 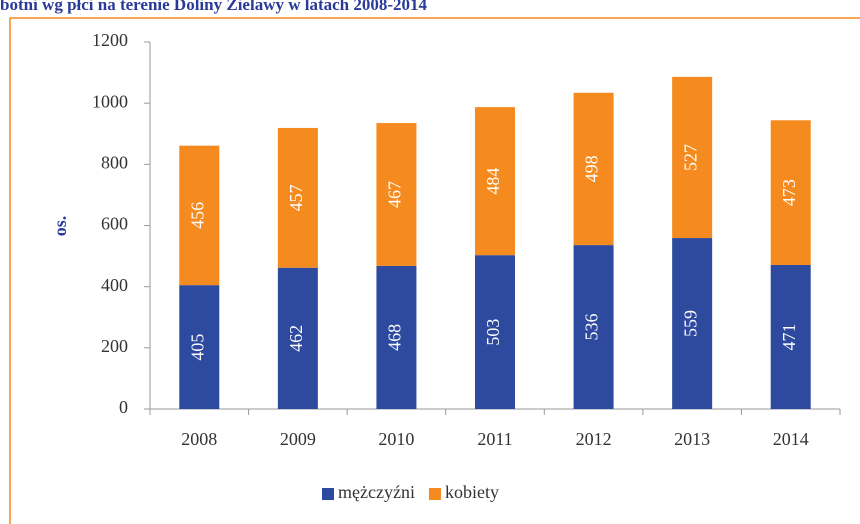 I want to click on data-label: 503, so click(x=493, y=332).